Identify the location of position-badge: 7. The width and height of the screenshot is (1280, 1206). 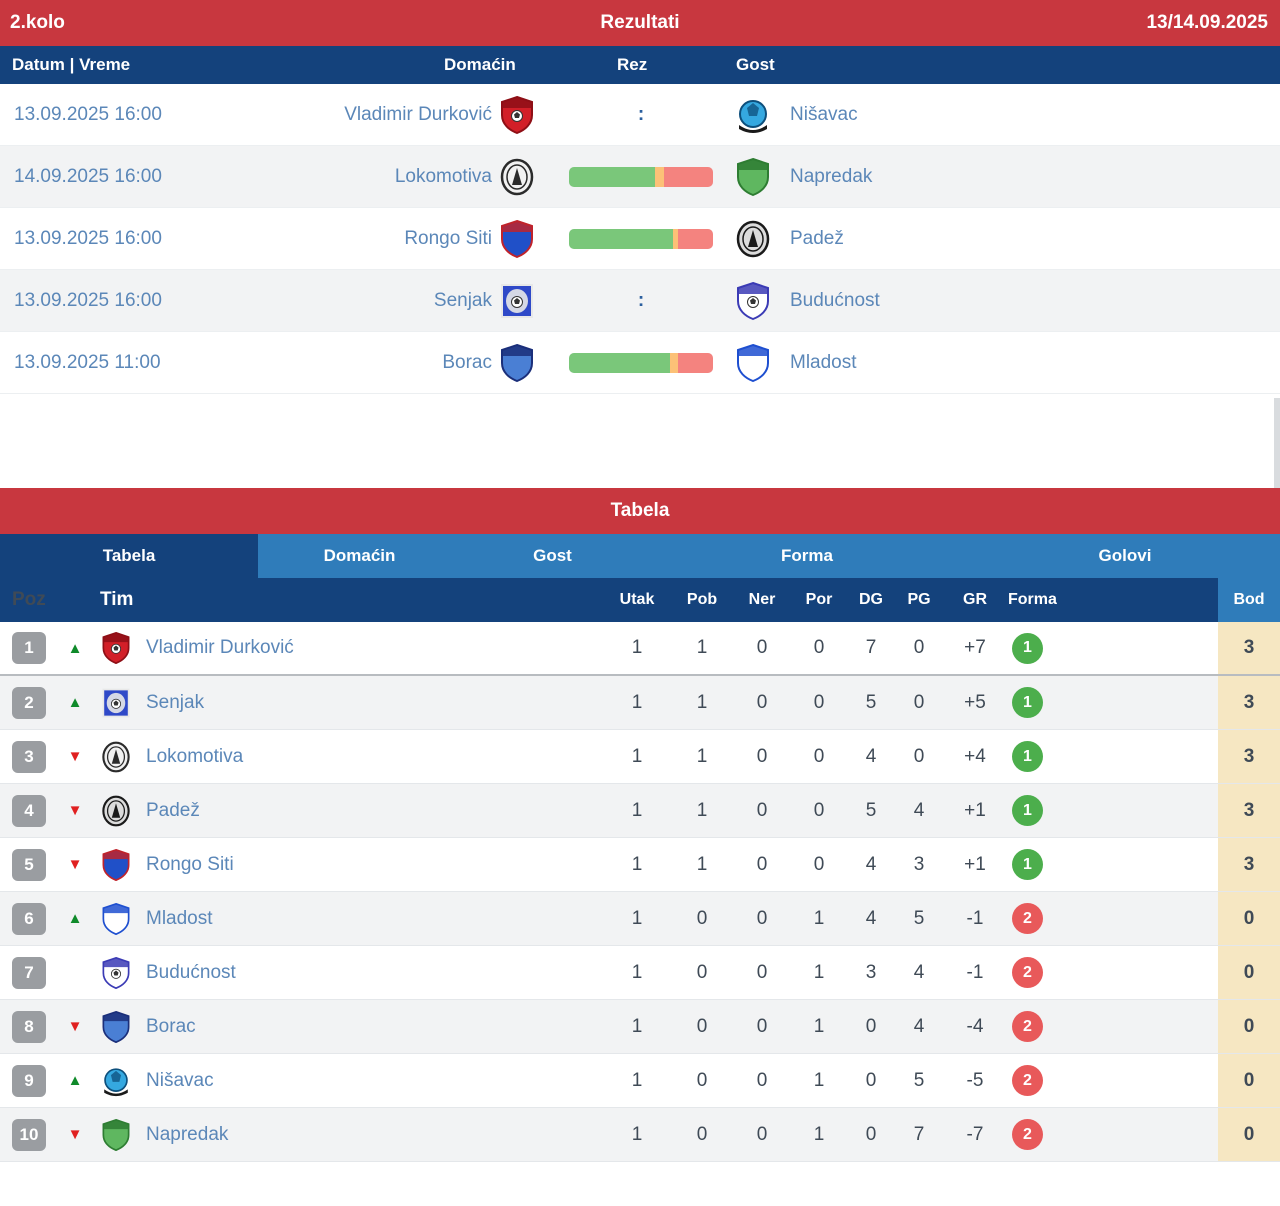
(29, 972).